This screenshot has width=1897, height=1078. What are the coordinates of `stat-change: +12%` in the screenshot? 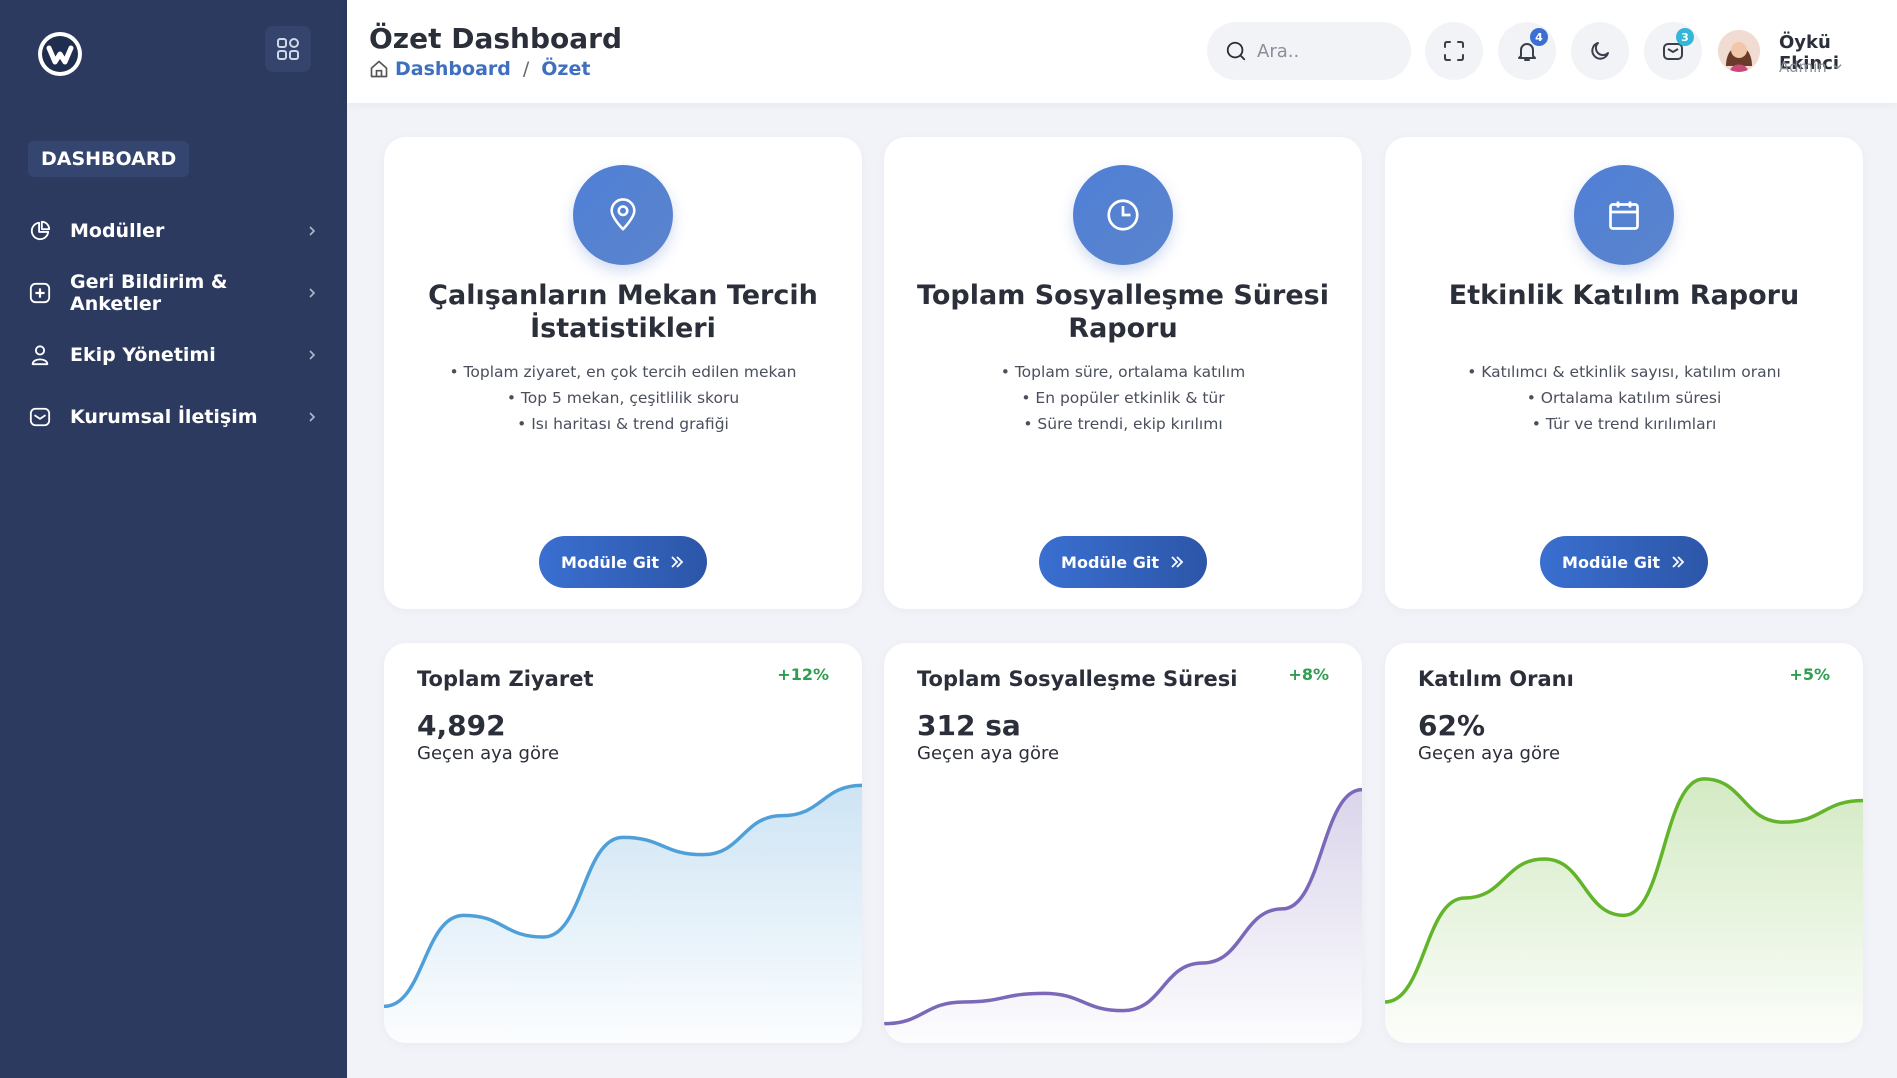 It's located at (803, 674).